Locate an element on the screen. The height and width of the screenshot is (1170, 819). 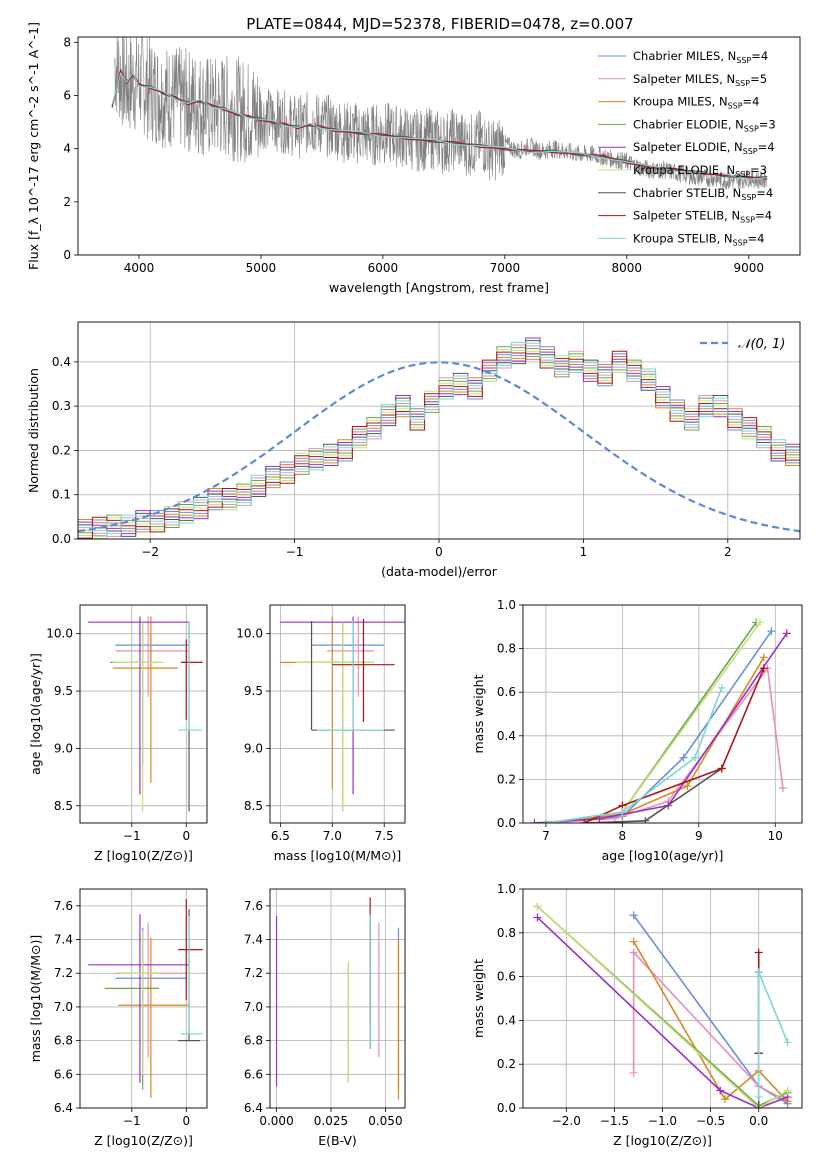
y-tick-label: 7.0 is located at coordinates (63, 1007).